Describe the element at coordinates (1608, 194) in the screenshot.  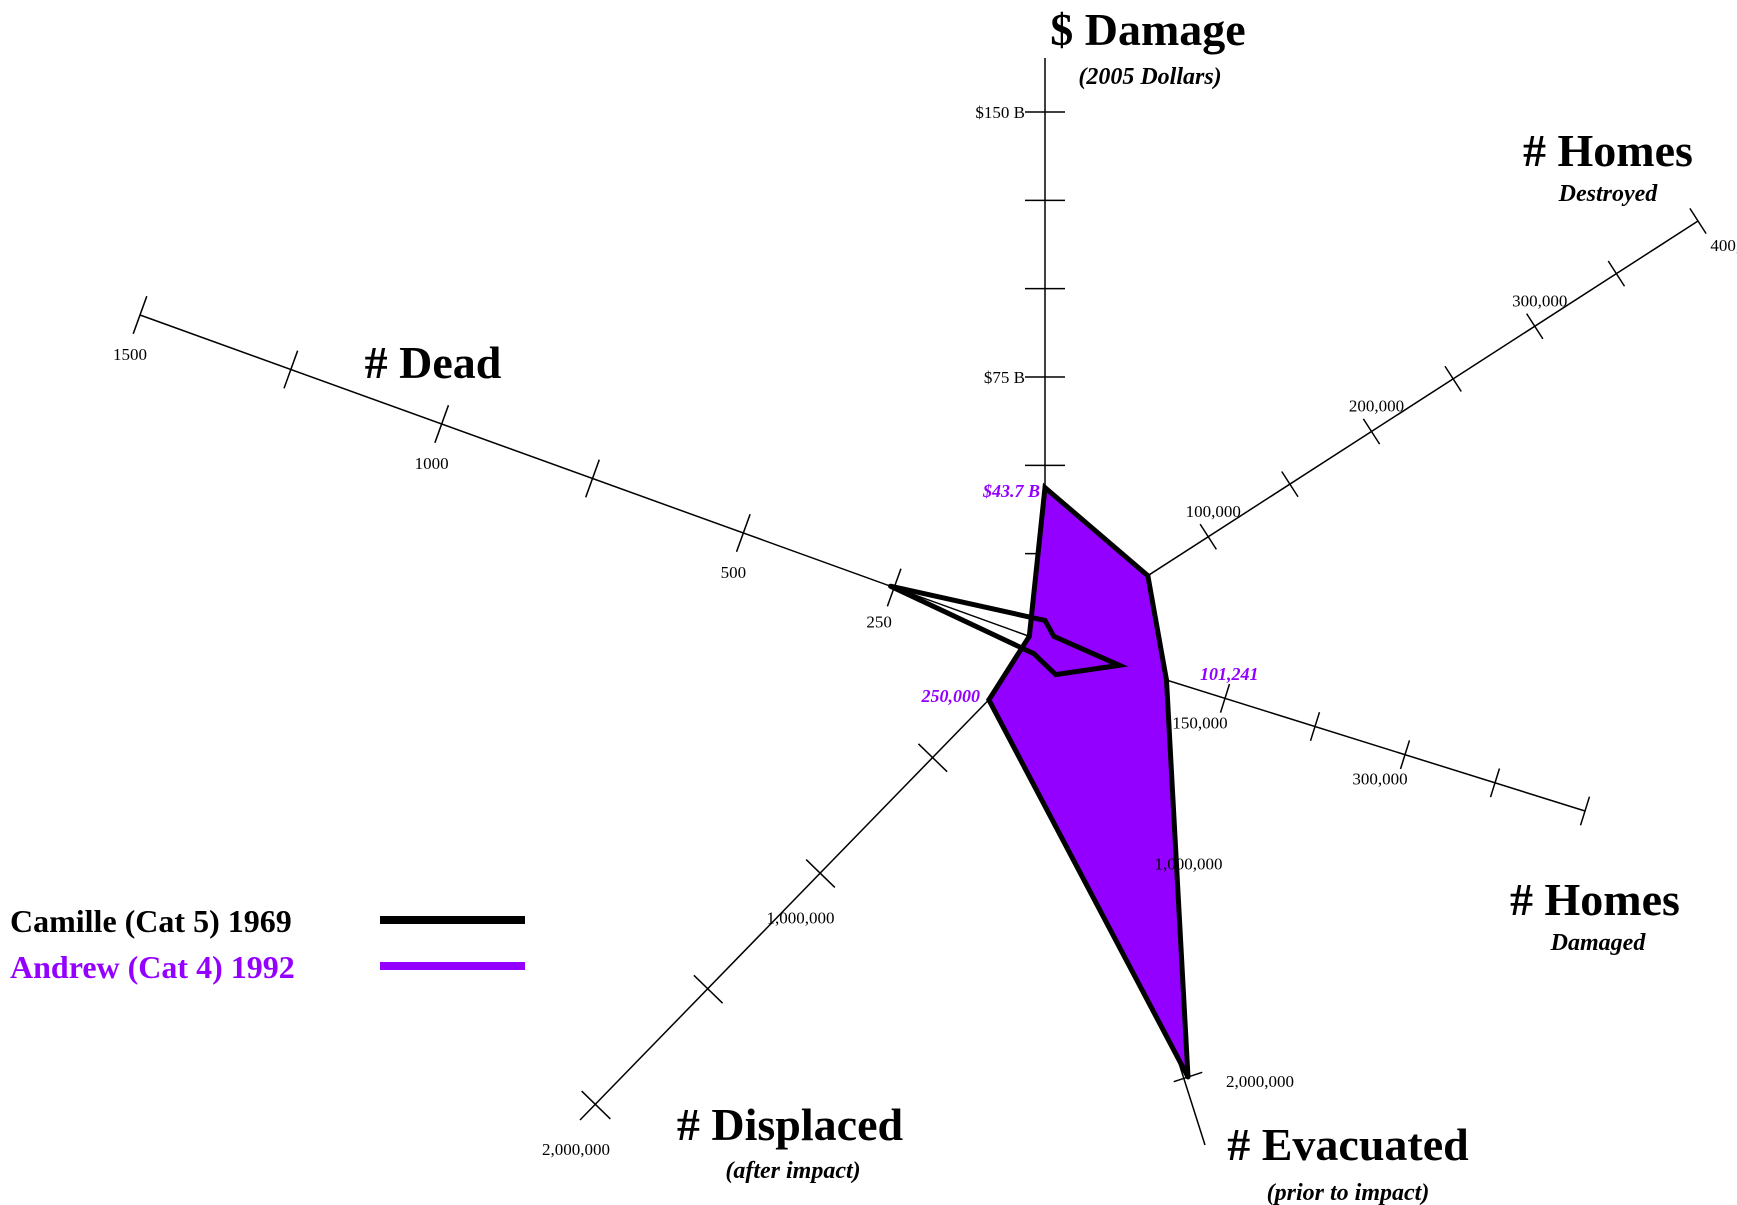
I see `axis-subtitle-homes_destroyed: Destroyed` at that location.